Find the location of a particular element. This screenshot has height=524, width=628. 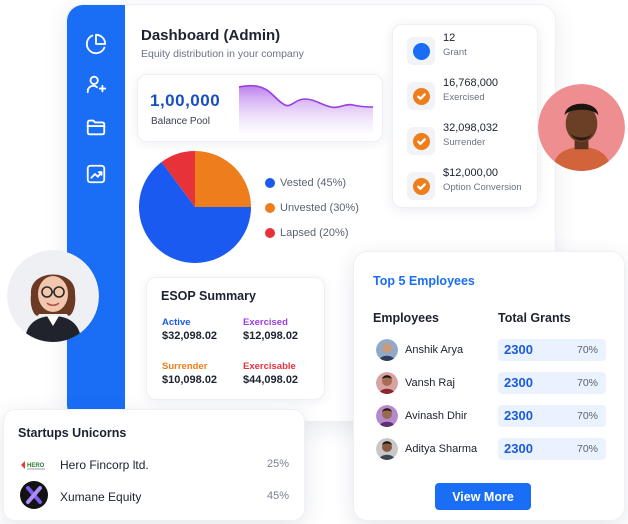

legend-vested: Vested (45%) is located at coordinates (305, 183).